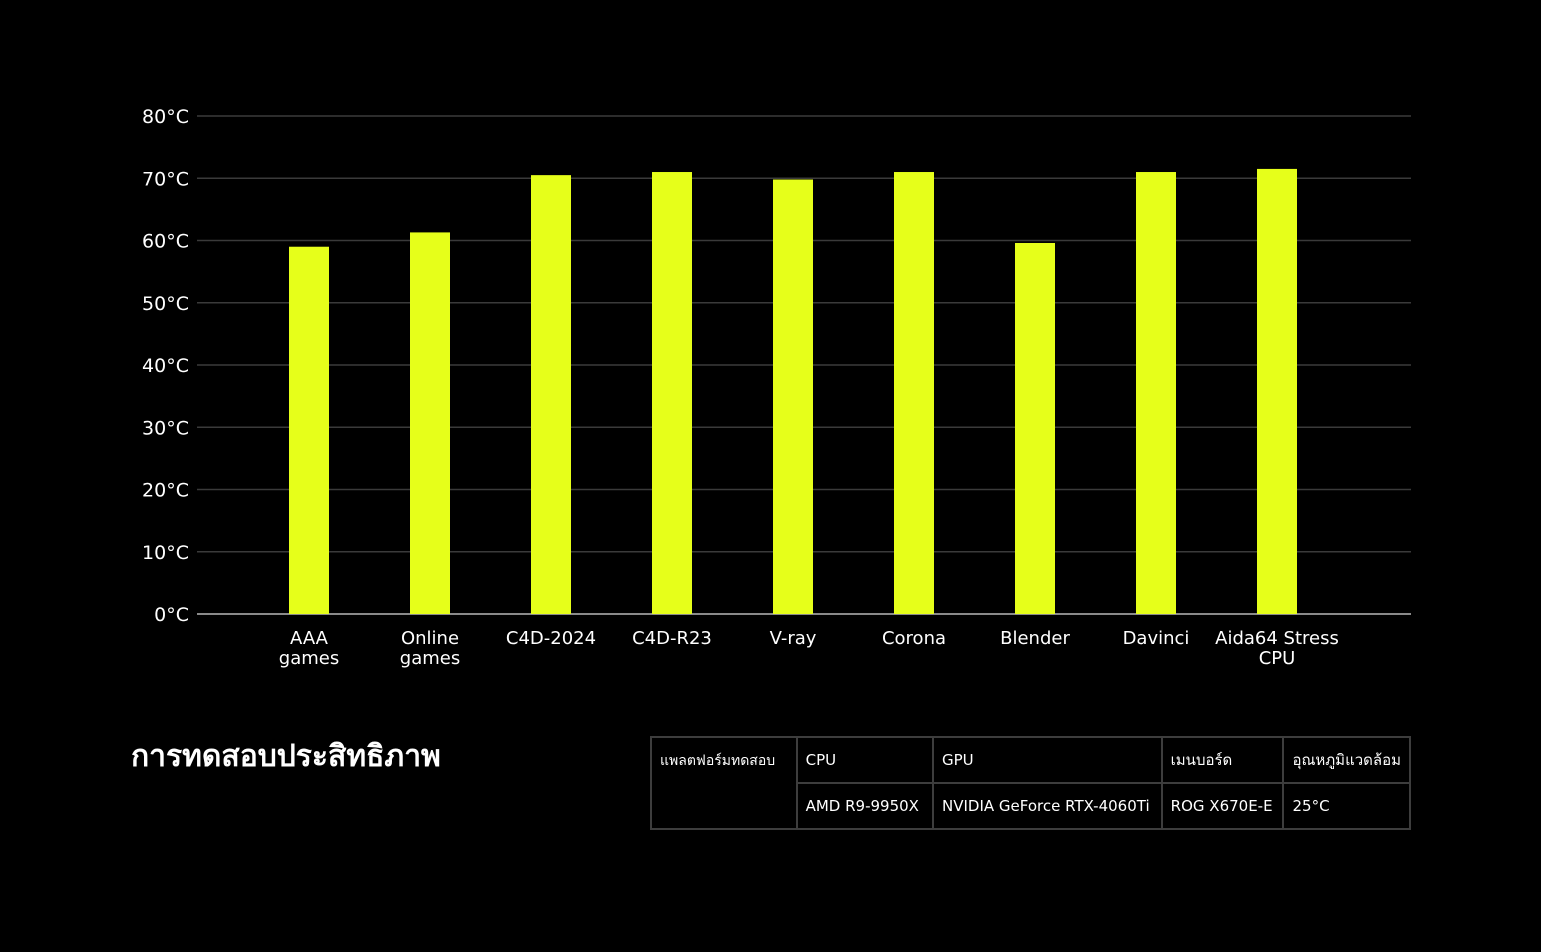 This screenshot has width=1541, height=952. I want to click on x-tick-label: C4D-2024, so click(551, 638).